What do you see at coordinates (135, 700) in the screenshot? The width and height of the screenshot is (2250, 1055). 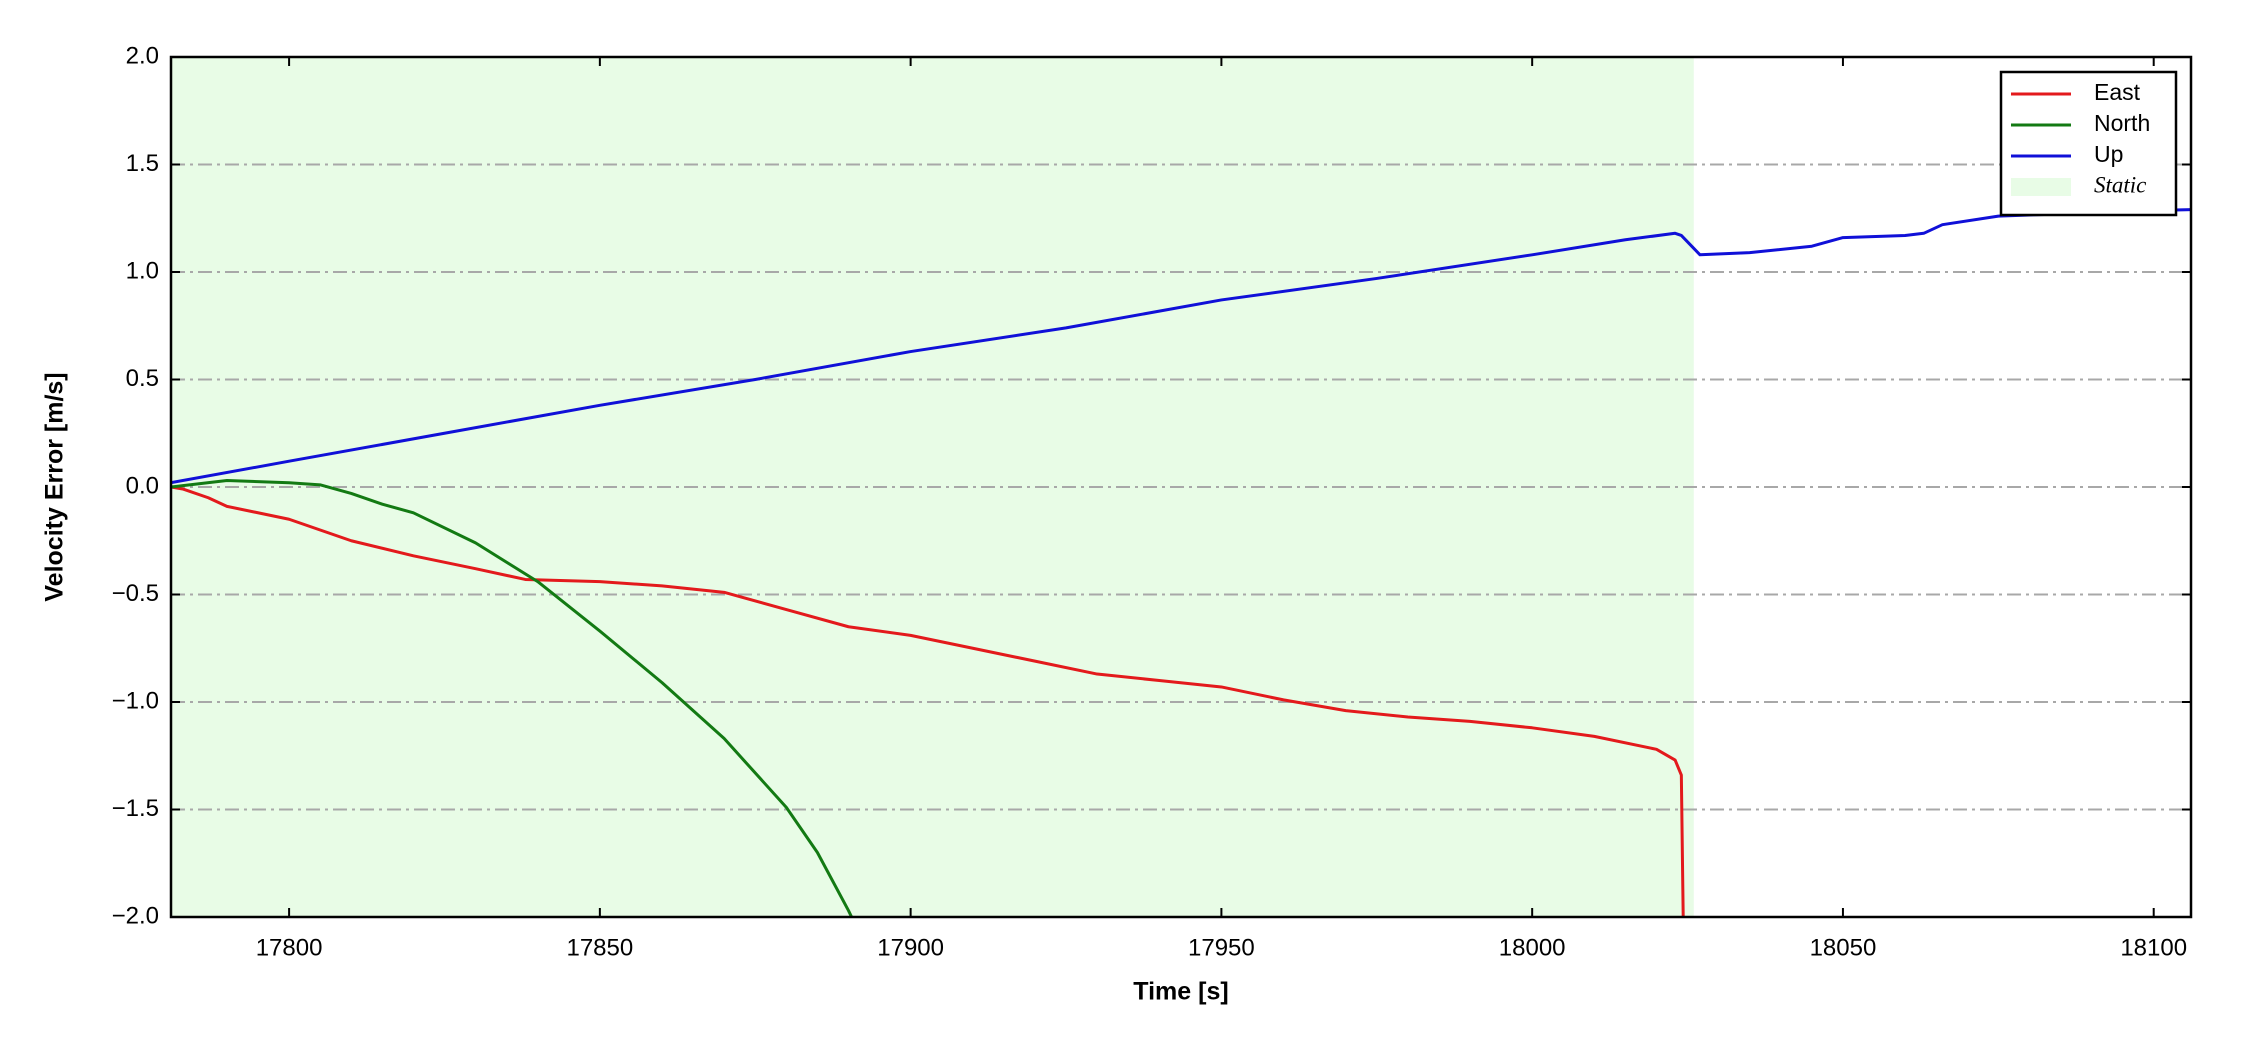 I see `y-tick-label: −1.0` at bounding box center [135, 700].